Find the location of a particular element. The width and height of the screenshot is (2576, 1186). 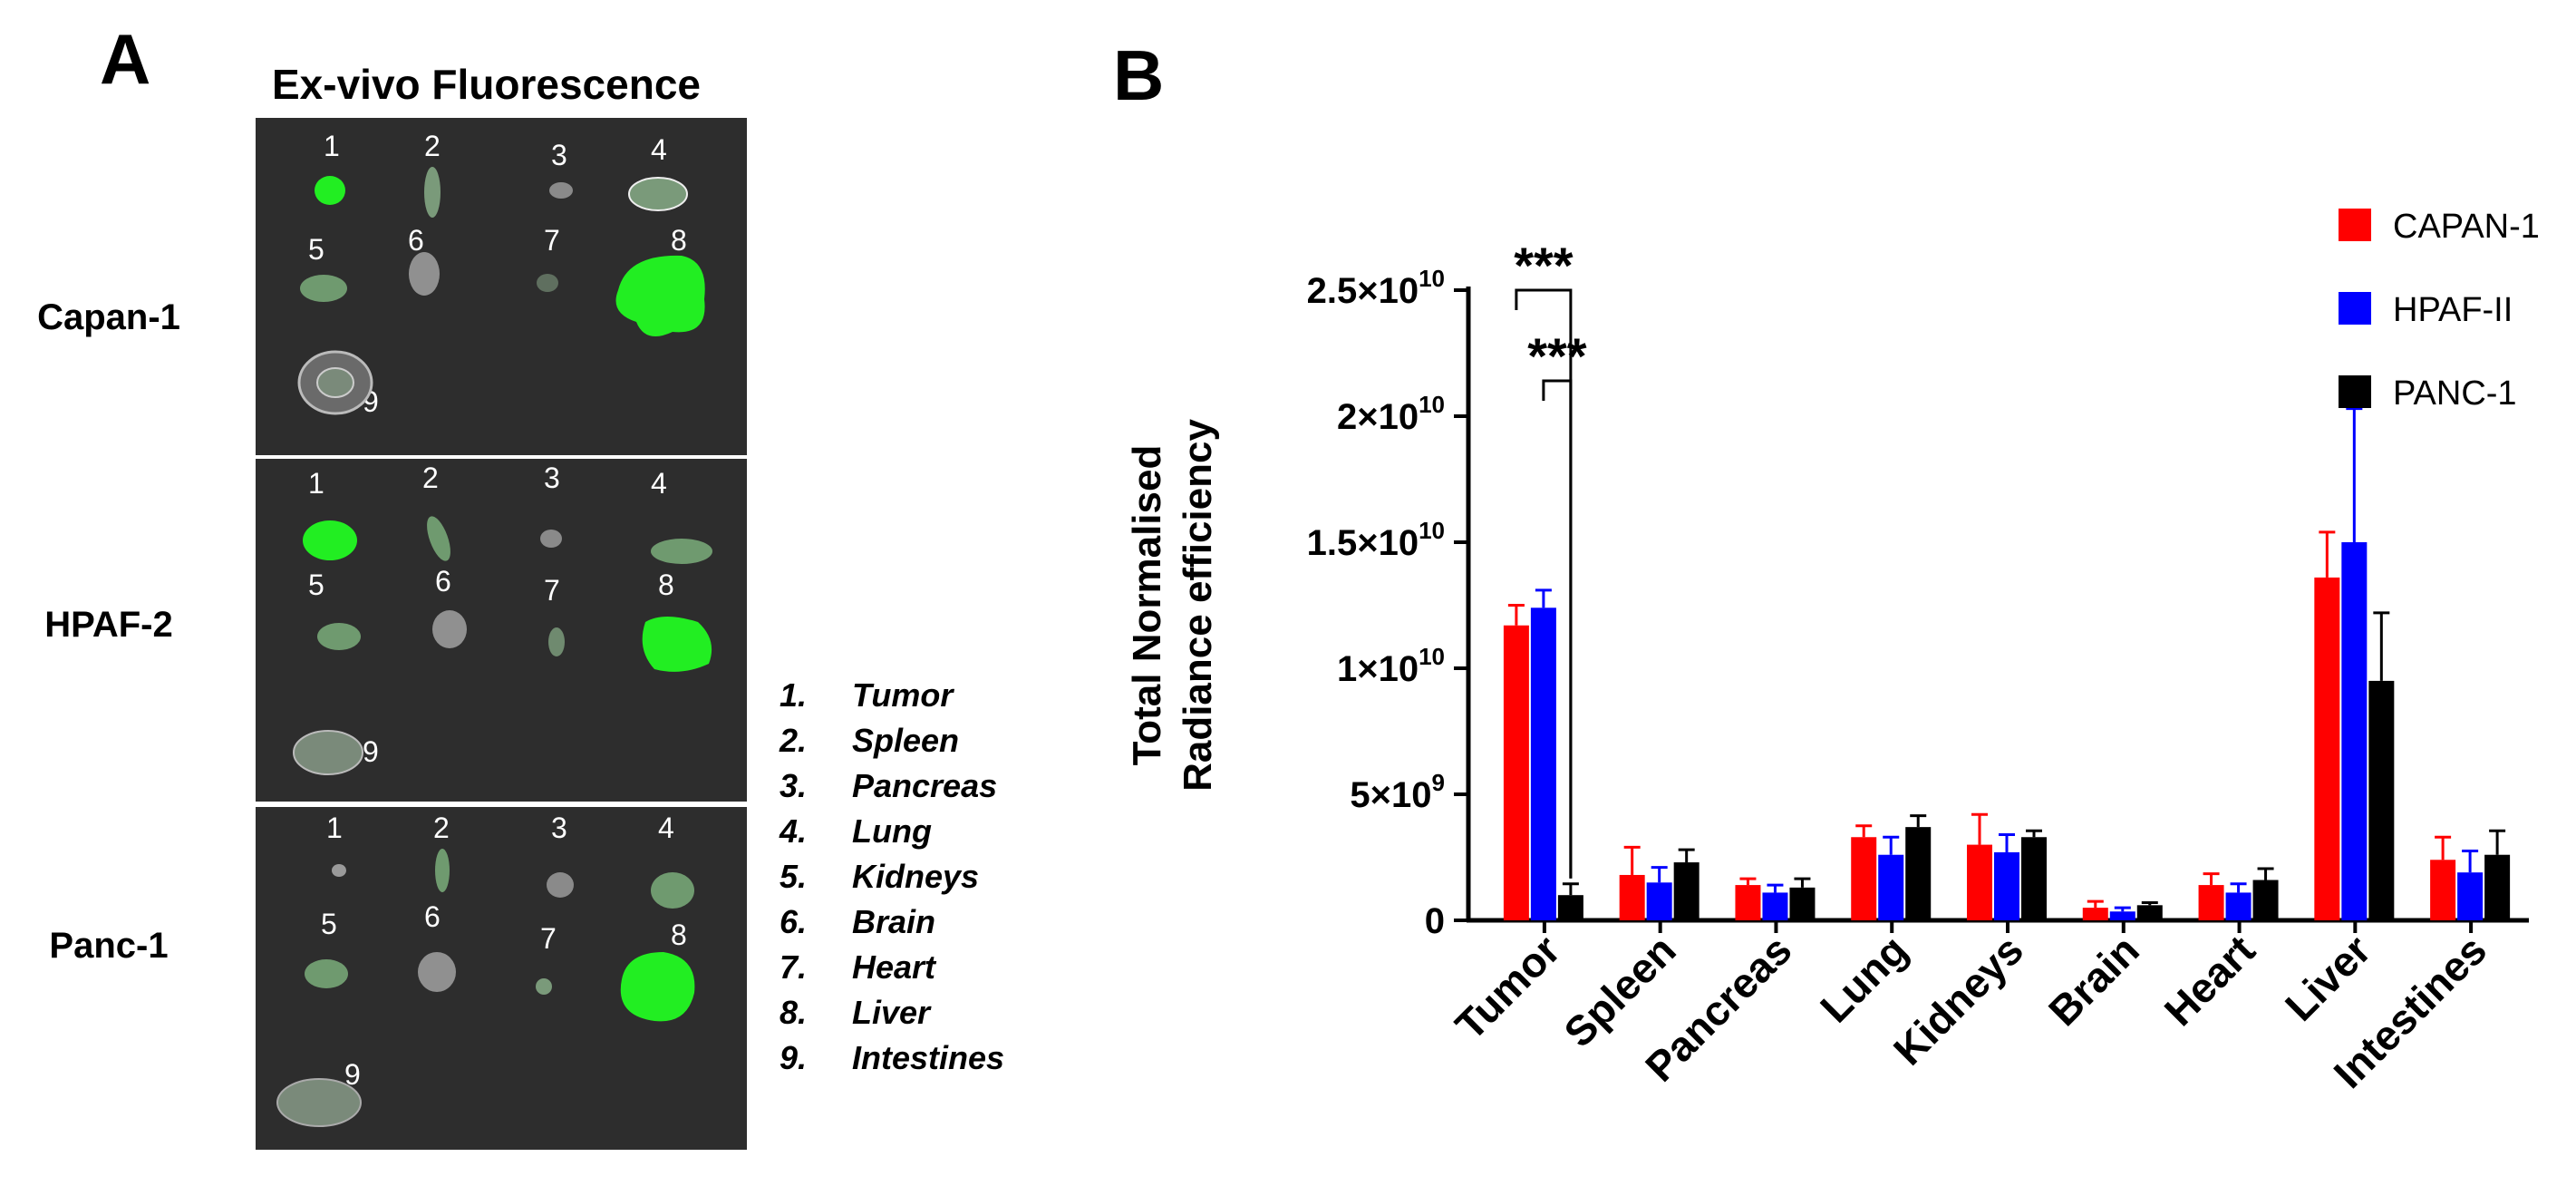

organ-legend-number: 5. is located at coordinates (794, 876).